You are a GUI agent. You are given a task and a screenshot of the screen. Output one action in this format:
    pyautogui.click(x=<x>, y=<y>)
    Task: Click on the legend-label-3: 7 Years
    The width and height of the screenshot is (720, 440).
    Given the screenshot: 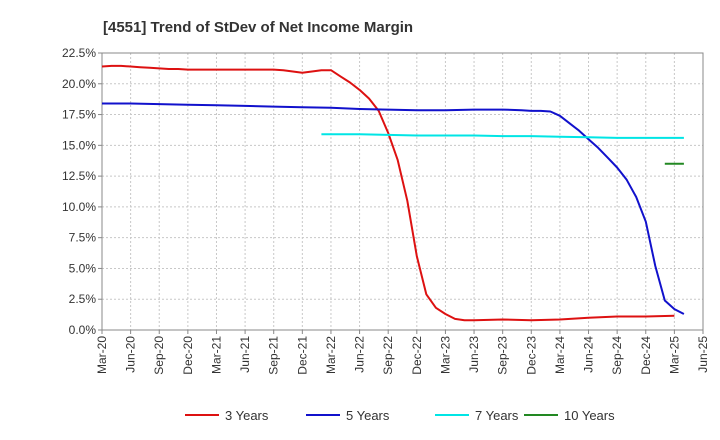 What is the action you would take?
    pyautogui.click(x=497, y=415)
    